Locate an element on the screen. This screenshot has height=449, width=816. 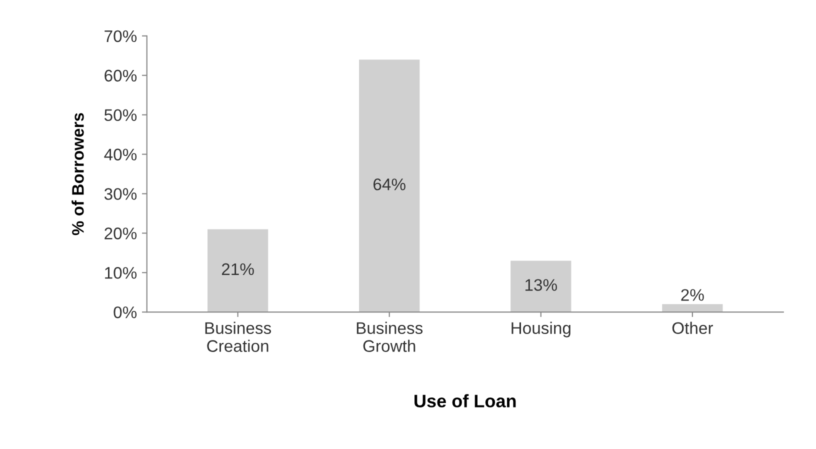
x-axis-title: Use of Loan is located at coordinates (465, 401).